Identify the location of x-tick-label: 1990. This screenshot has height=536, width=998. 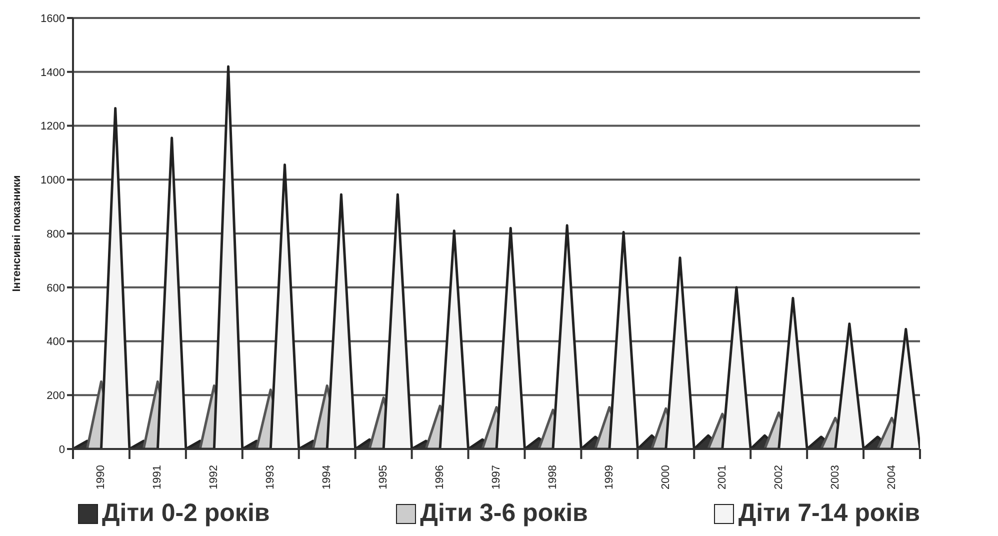
(101, 477).